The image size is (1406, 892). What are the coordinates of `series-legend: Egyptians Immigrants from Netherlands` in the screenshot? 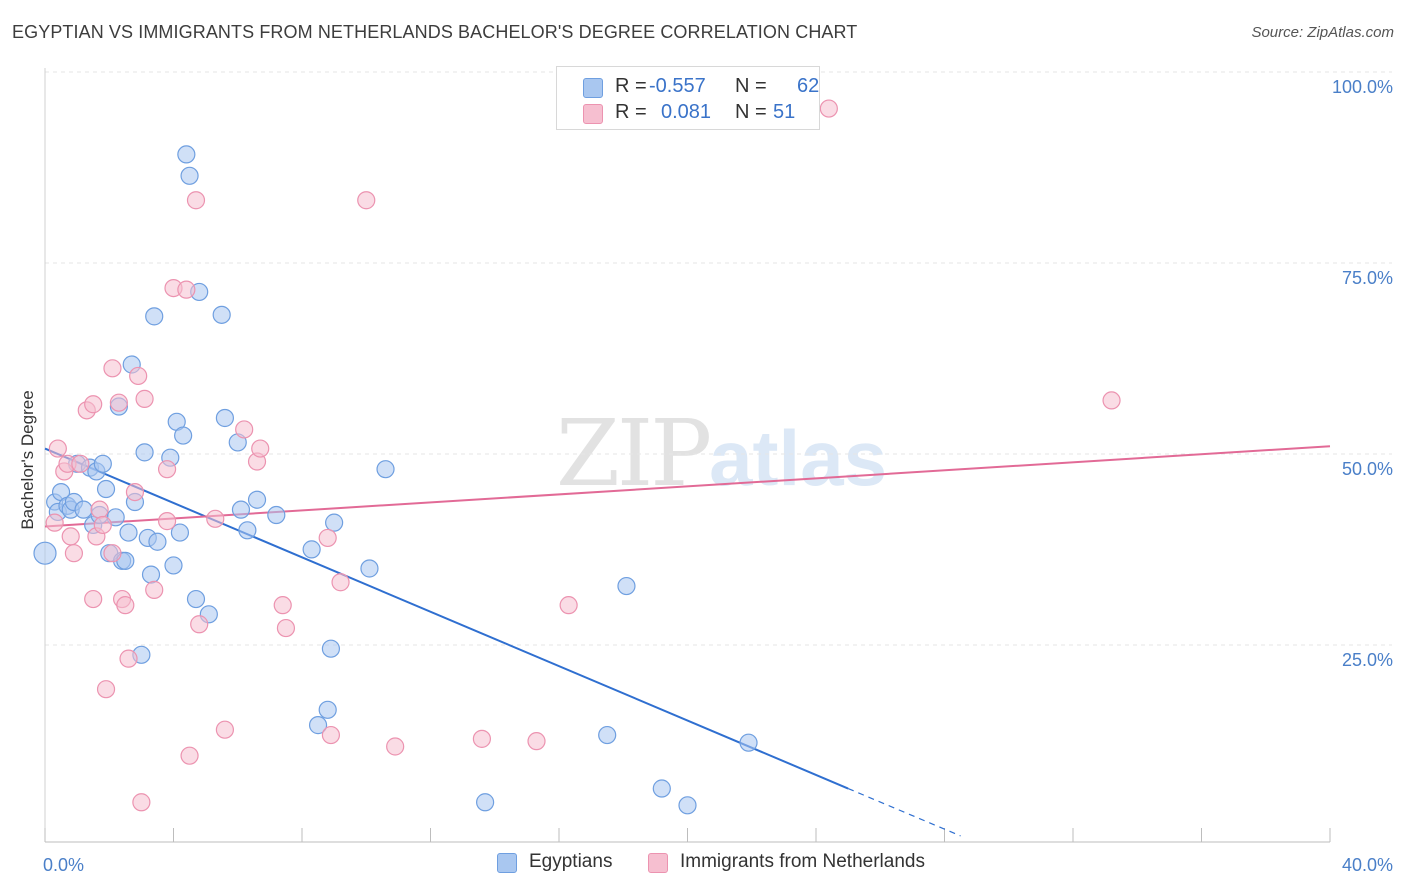 It's located at (703, 865).